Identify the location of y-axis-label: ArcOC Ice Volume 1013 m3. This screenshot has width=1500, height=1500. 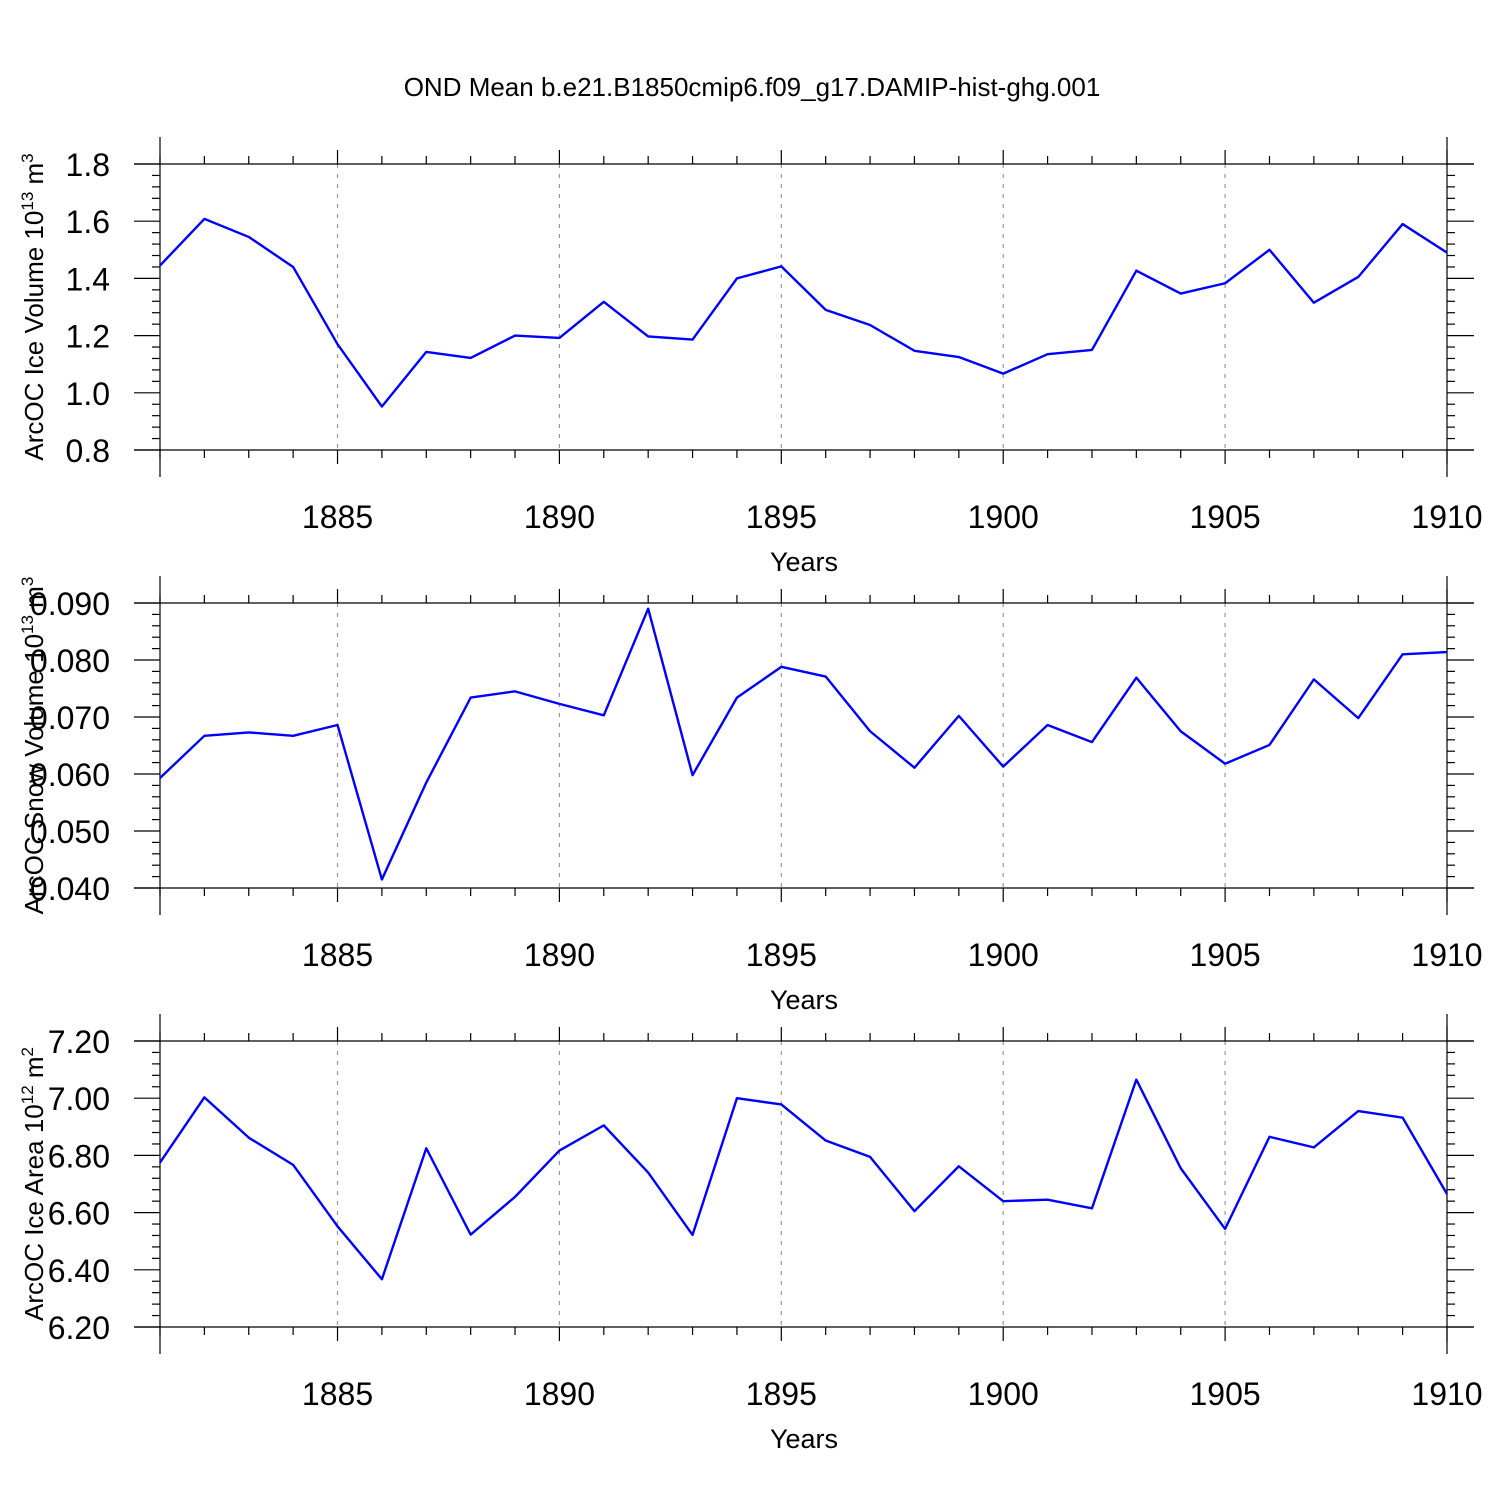
(33, 306).